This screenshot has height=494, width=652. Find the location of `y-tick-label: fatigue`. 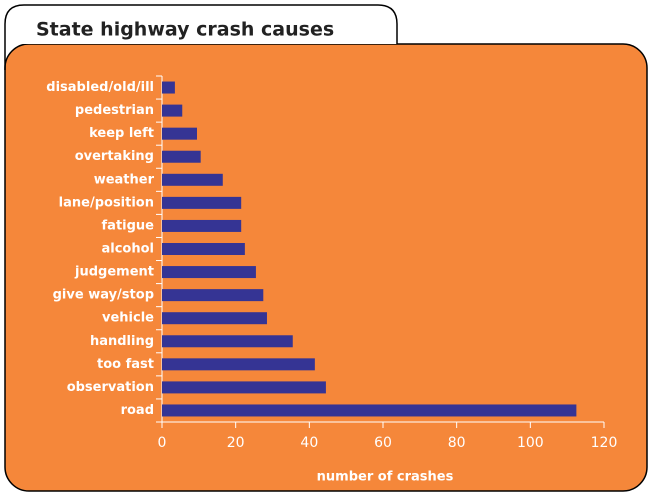

y-tick-label: fatigue is located at coordinates (128, 225).